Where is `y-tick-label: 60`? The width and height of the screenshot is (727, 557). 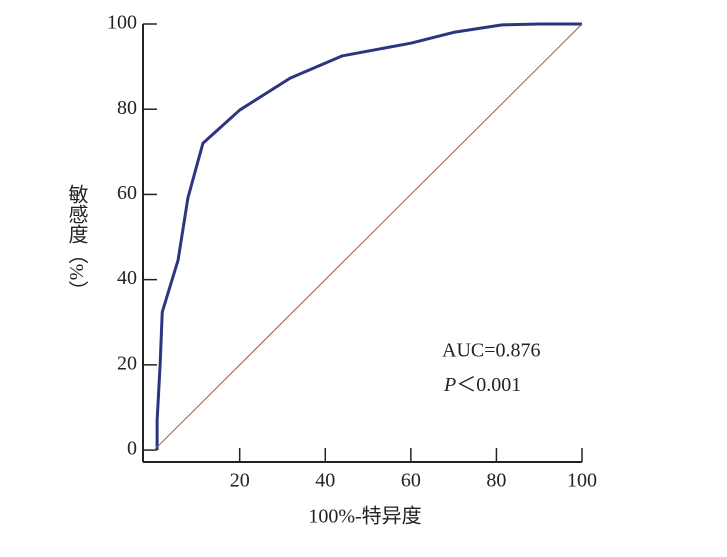 y-tick-label: 60 is located at coordinates (127, 193).